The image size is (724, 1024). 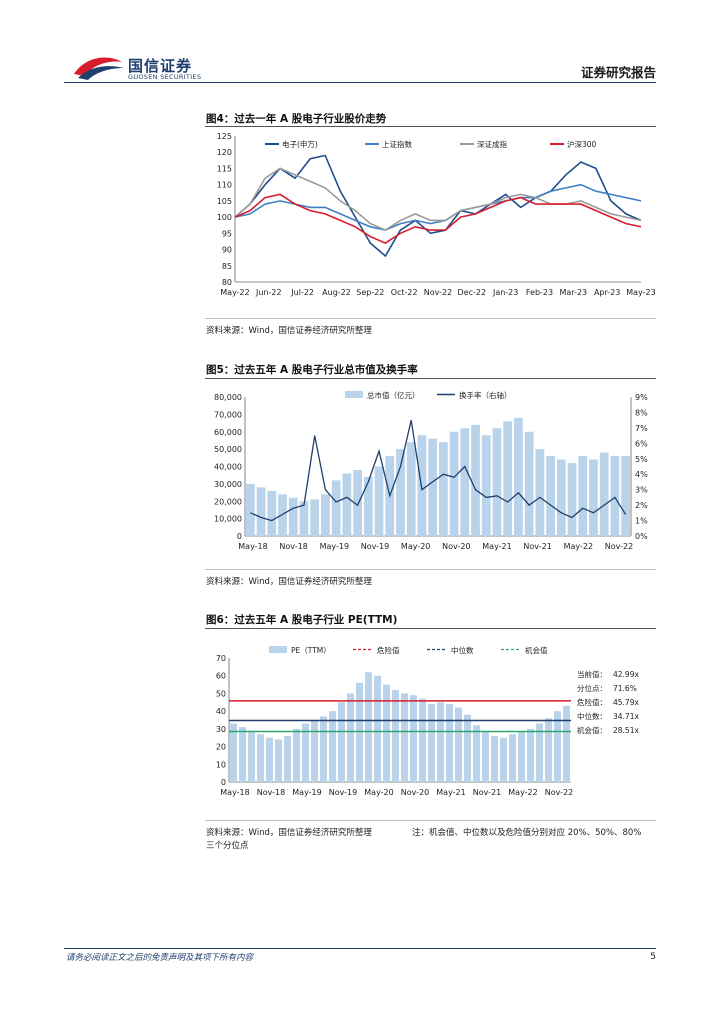 What do you see at coordinates (393, 395) in the screenshot?
I see `legend-label: 总市值（亿元）` at bounding box center [393, 395].